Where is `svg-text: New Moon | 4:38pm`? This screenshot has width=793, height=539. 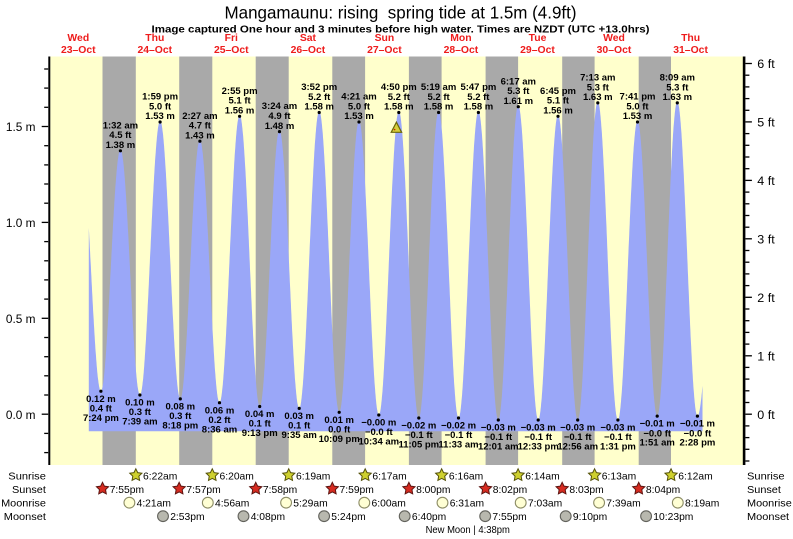 svg-text: New Moon | 4:38pm is located at coordinates (468, 530).